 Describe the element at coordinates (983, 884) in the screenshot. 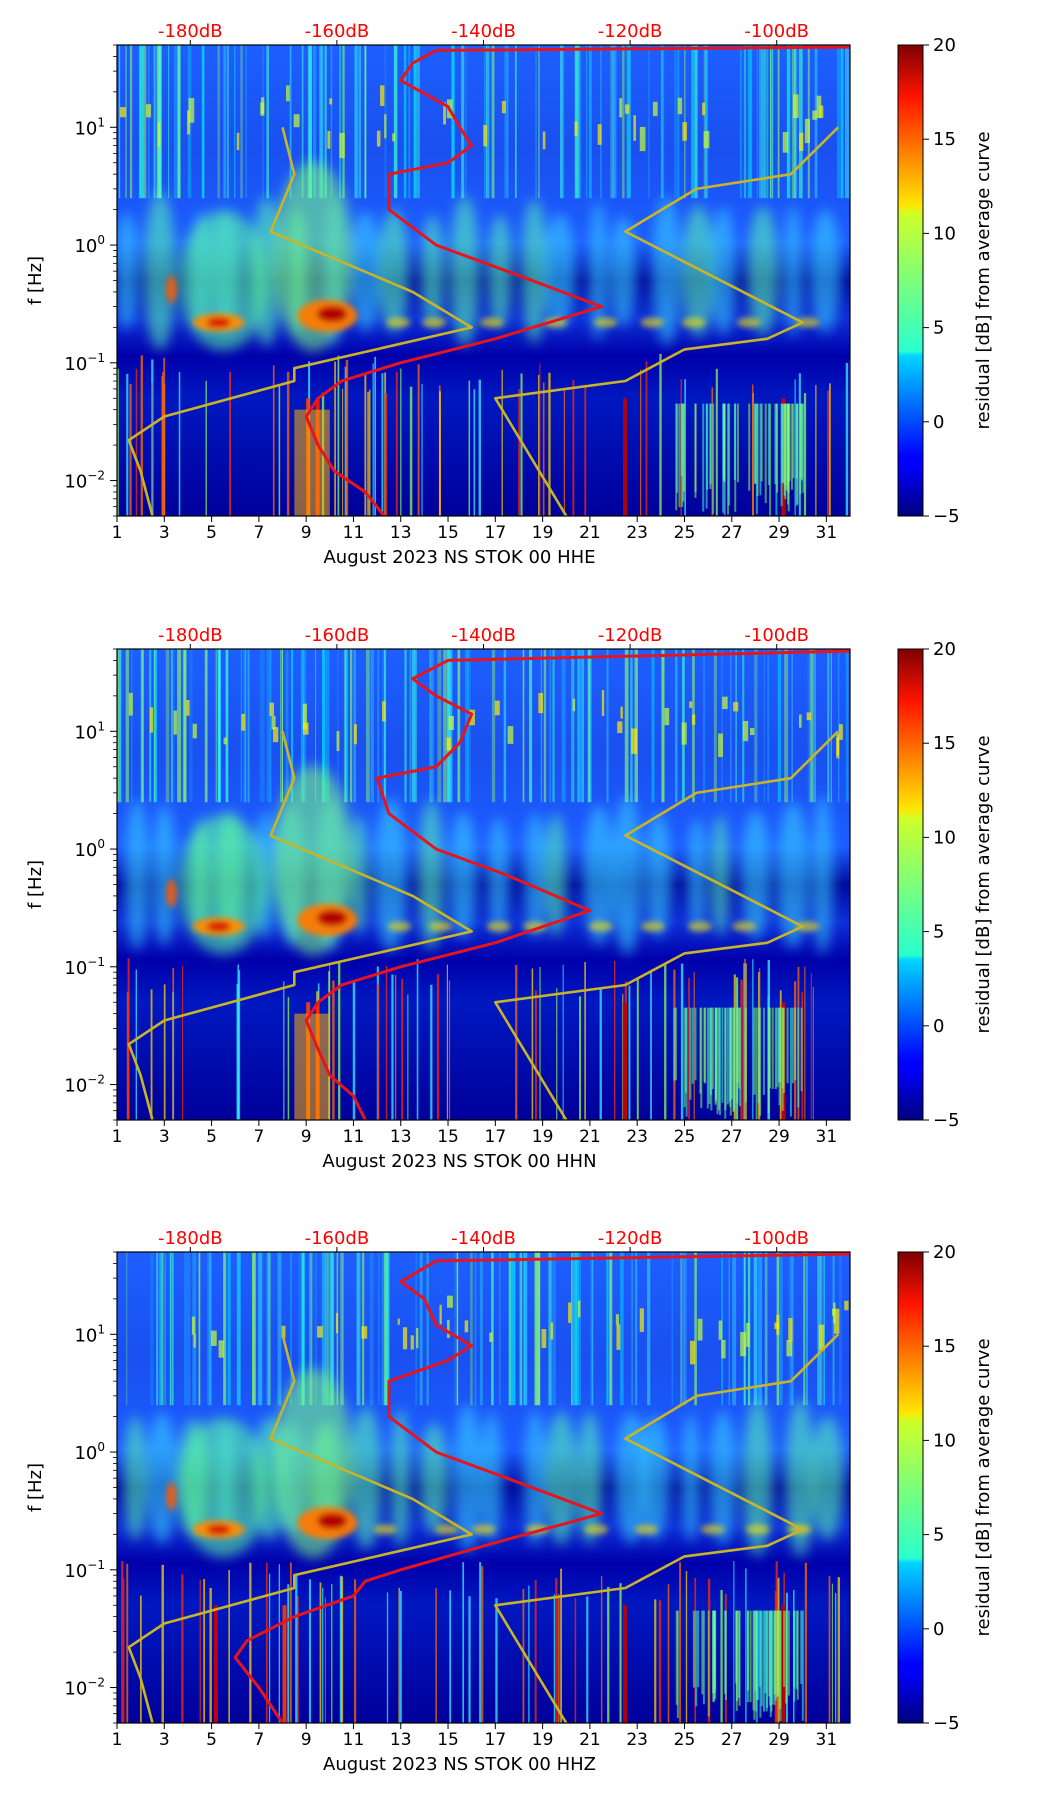

I see `colorbar-label: residual [dB] from average curve` at that location.